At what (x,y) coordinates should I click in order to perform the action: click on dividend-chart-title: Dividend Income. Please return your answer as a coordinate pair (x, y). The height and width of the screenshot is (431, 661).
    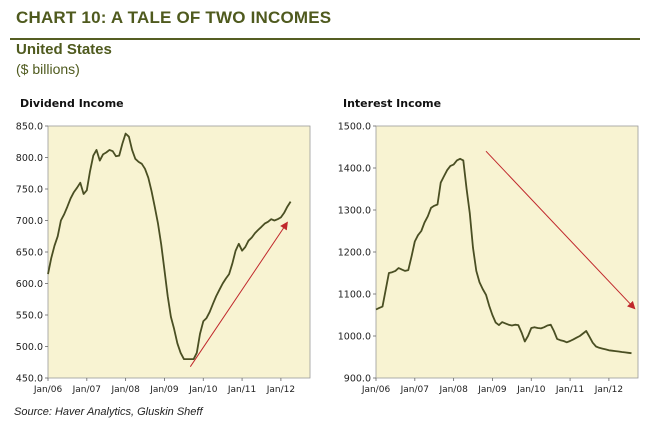
    Looking at the image, I should click on (72, 103).